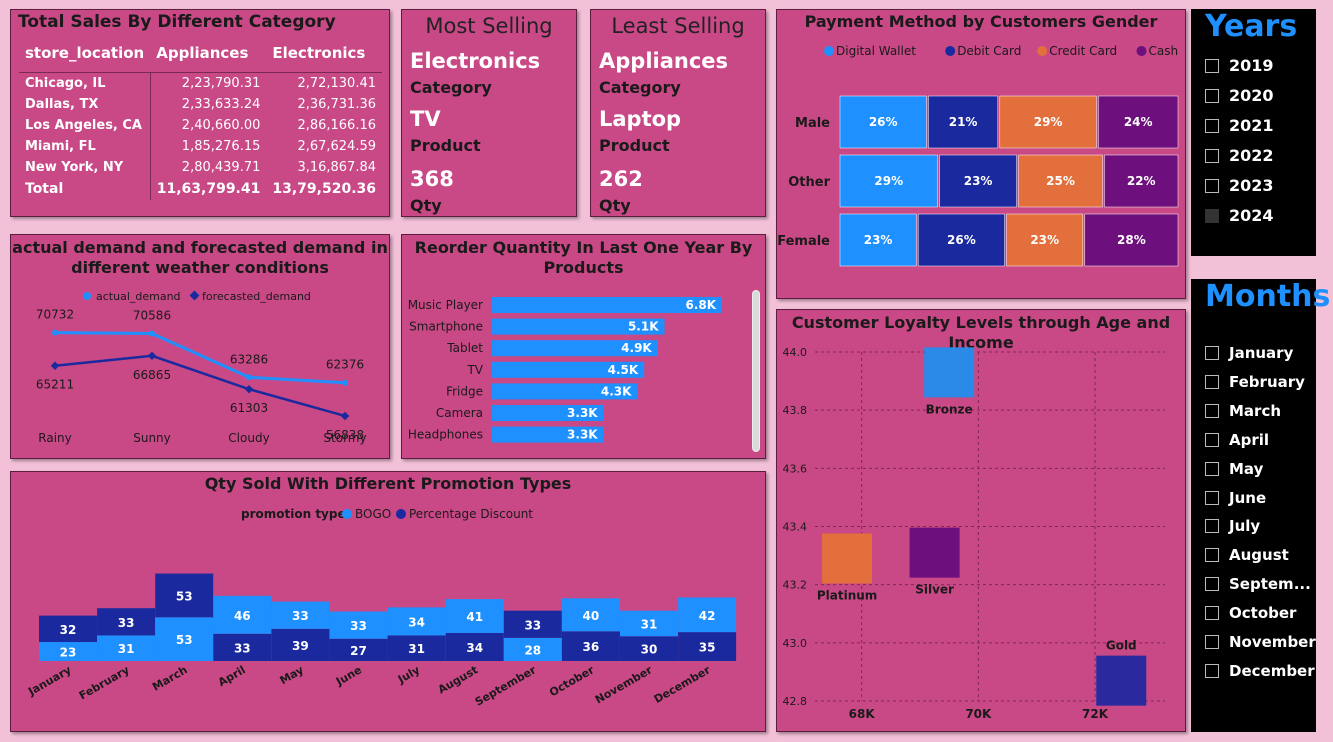 This screenshot has height=742, width=1333. I want to click on month-option: January, so click(1249, 353).